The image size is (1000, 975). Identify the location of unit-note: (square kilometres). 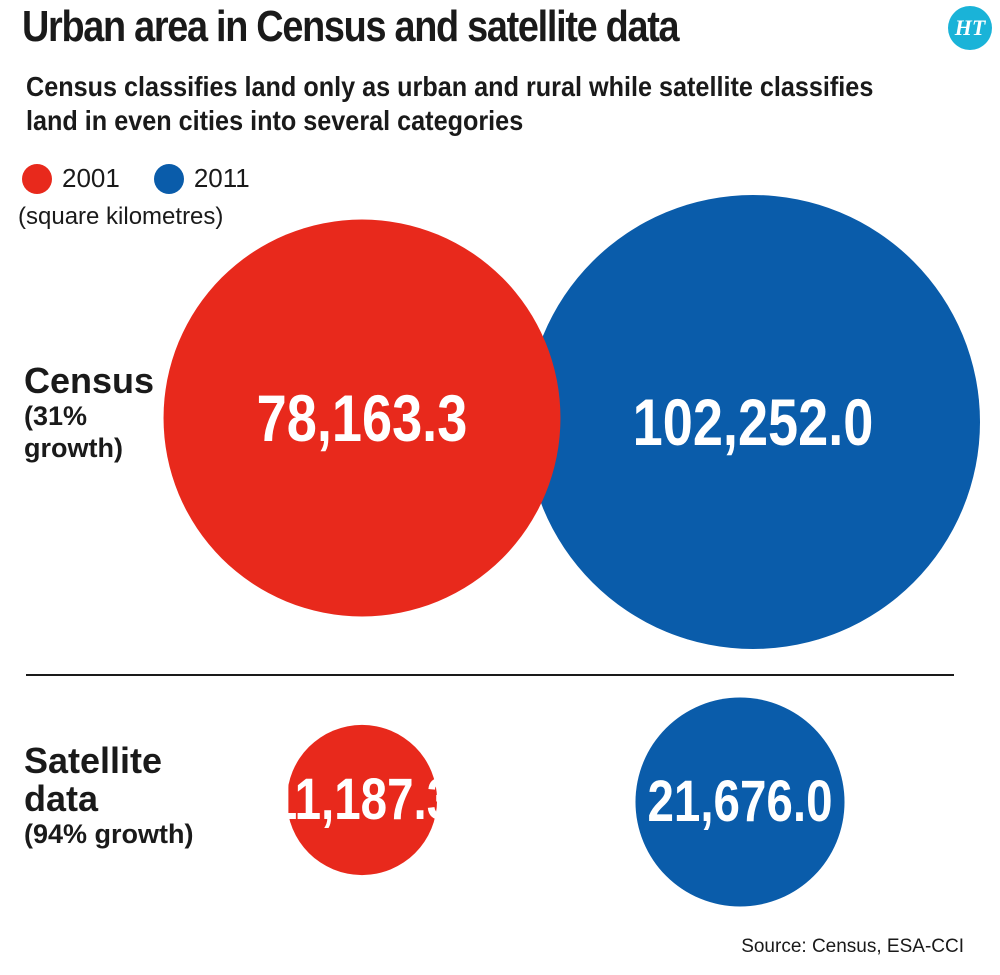
(121, 216).